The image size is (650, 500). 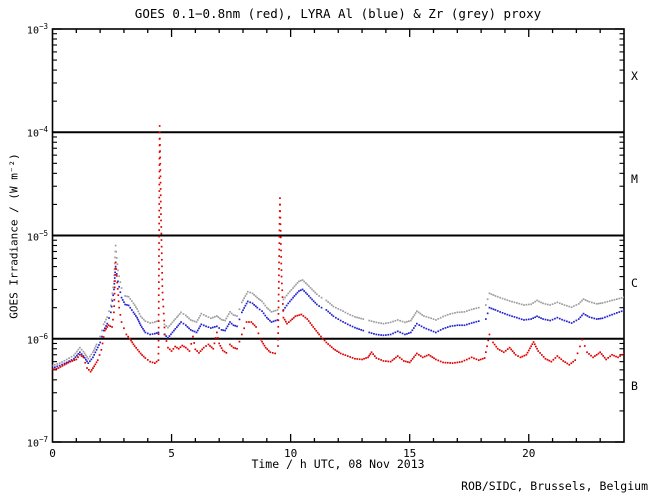 I want to click on x-tick-label: 5, so click(x=171, y=453).